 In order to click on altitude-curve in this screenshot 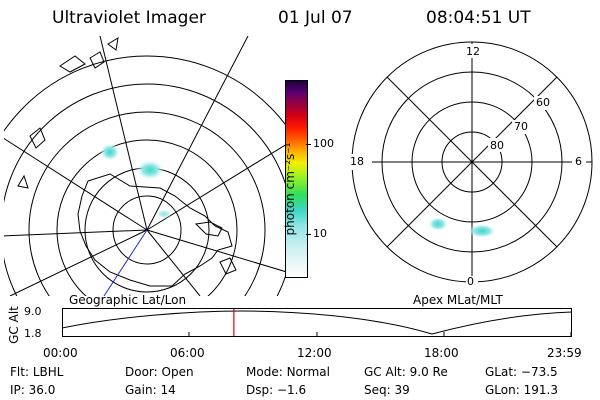, I will do `click(317, 322)`.